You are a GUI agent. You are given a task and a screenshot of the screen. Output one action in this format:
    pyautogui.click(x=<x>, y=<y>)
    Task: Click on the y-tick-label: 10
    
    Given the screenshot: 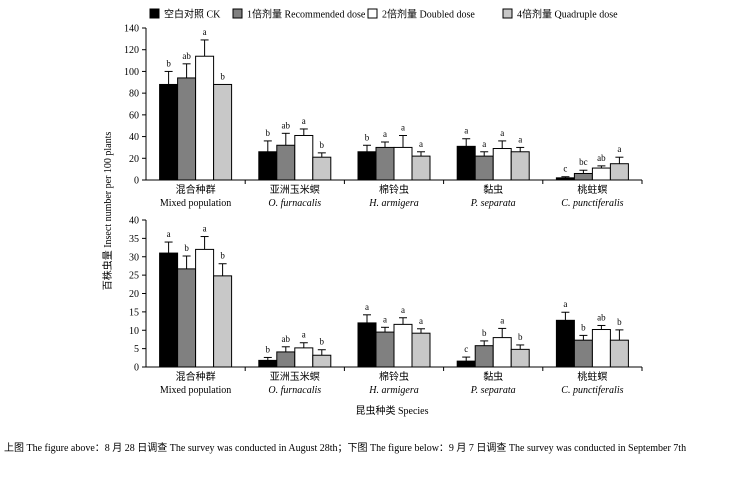 What is the action you would take?
    pyautogui.click(x=134, y=331)
    